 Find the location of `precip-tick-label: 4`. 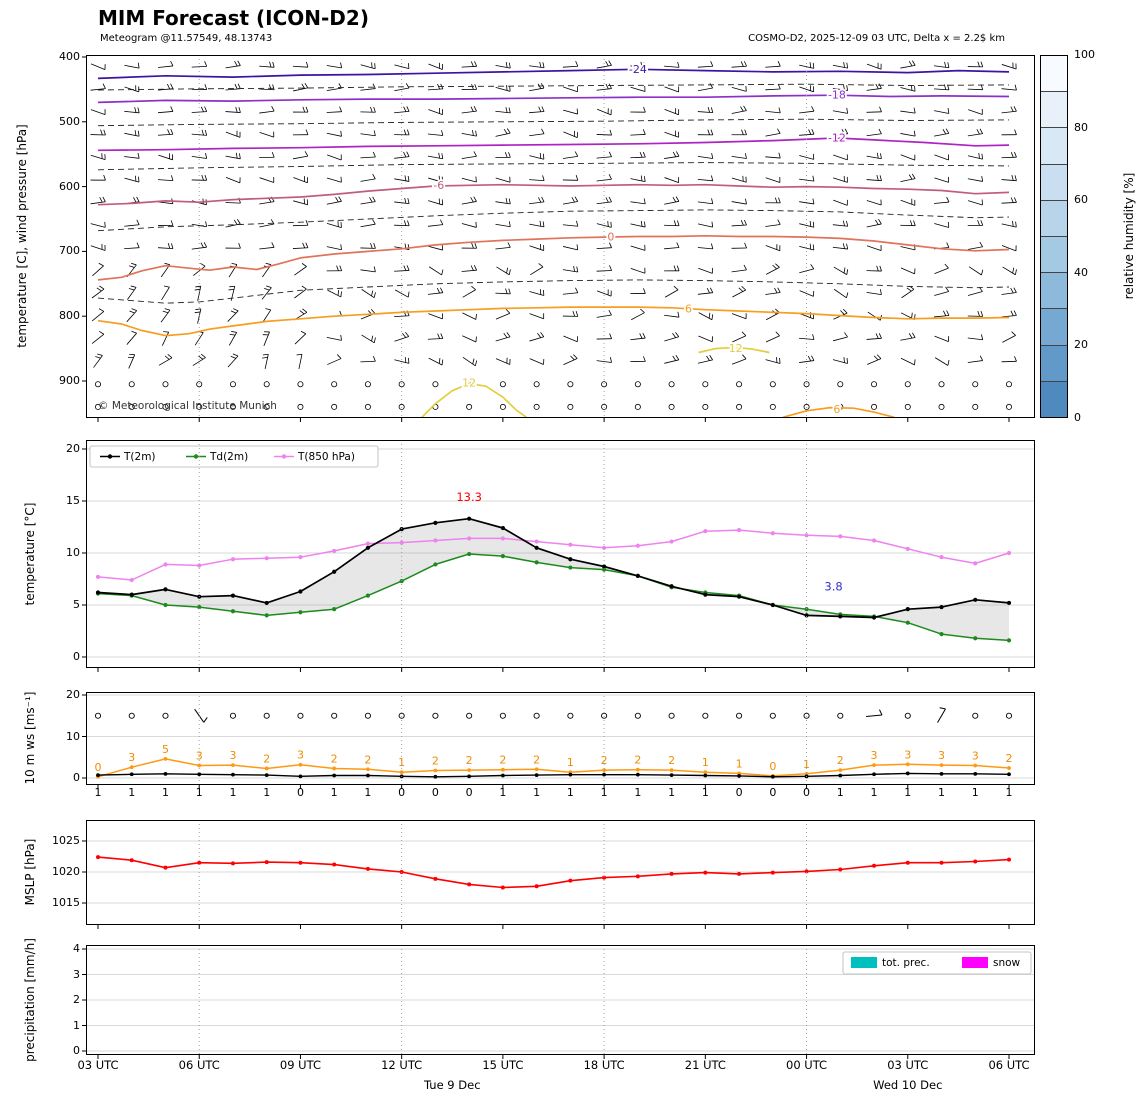

precip-tick-label: 4 is located at coordinates (76, 948).